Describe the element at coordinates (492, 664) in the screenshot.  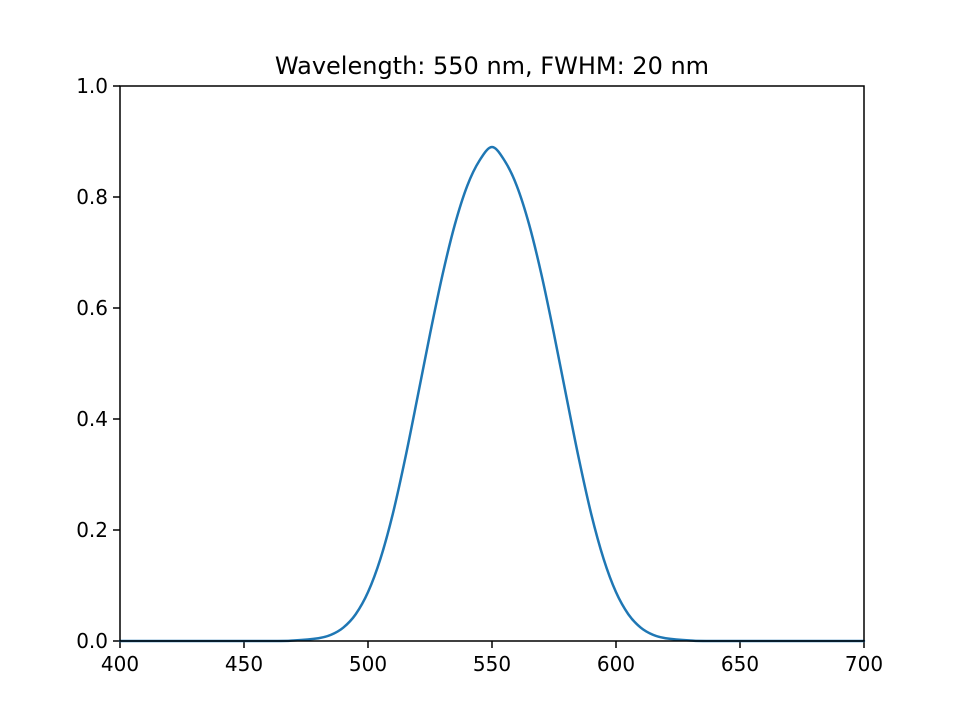
I see `x-tick-label: 550` at that location.